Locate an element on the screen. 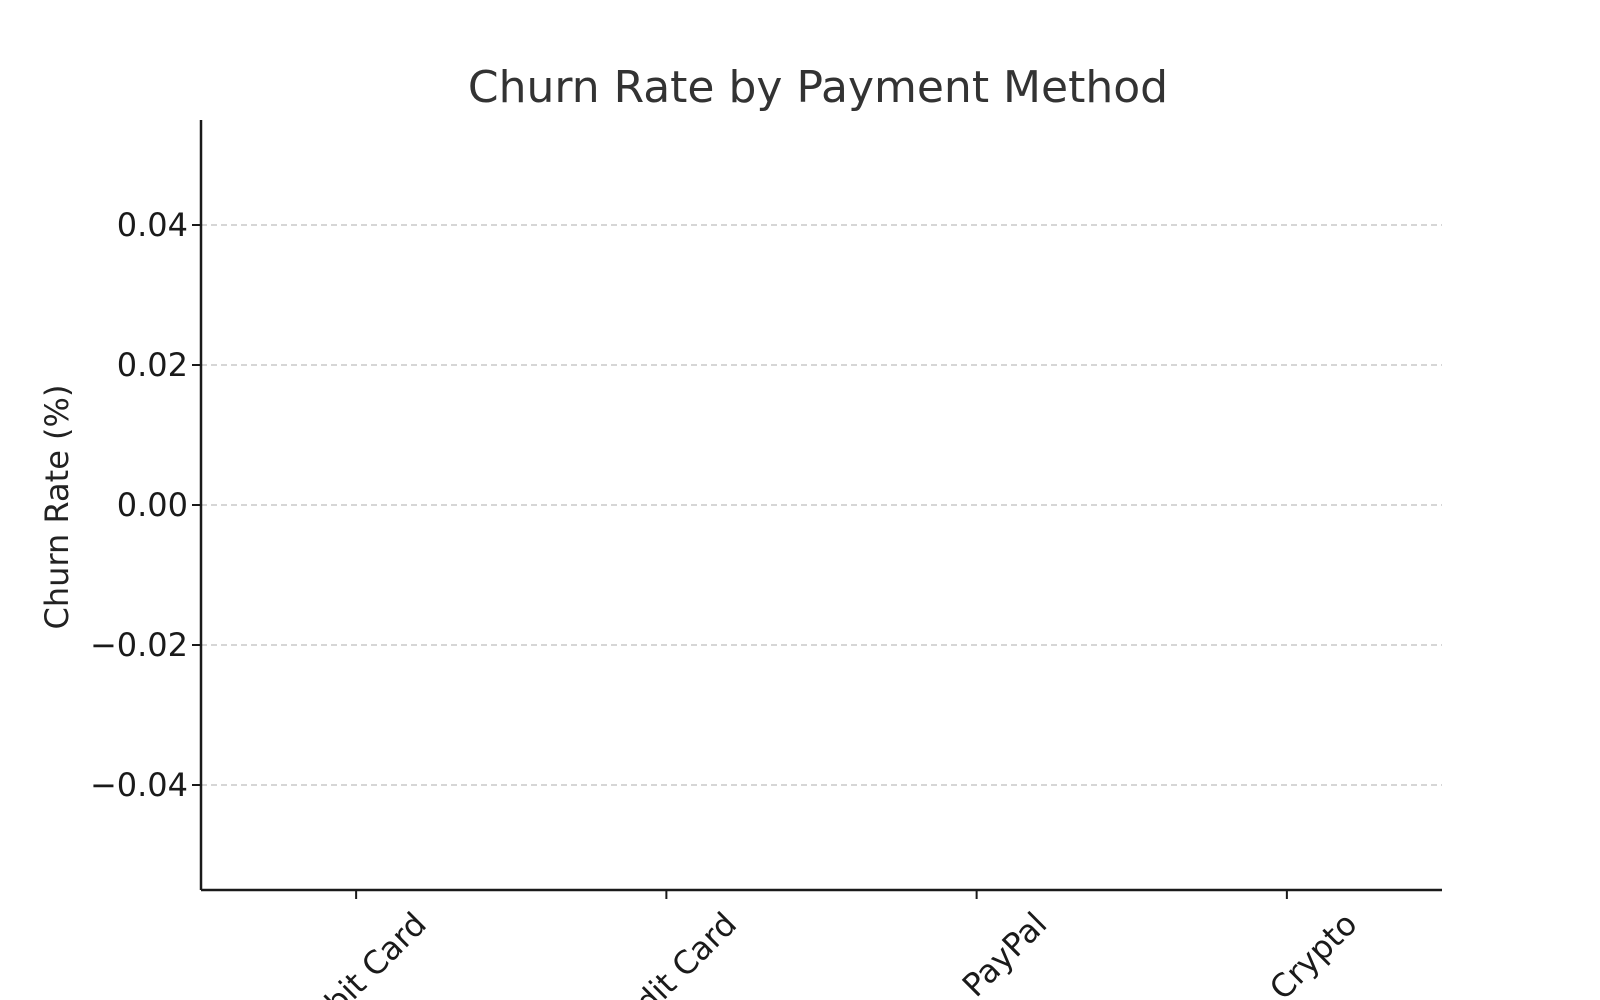 This screenshot has width=1600, height=1000. y-axis-label: Churn Rate (%) is located at coordinates (57, 507).